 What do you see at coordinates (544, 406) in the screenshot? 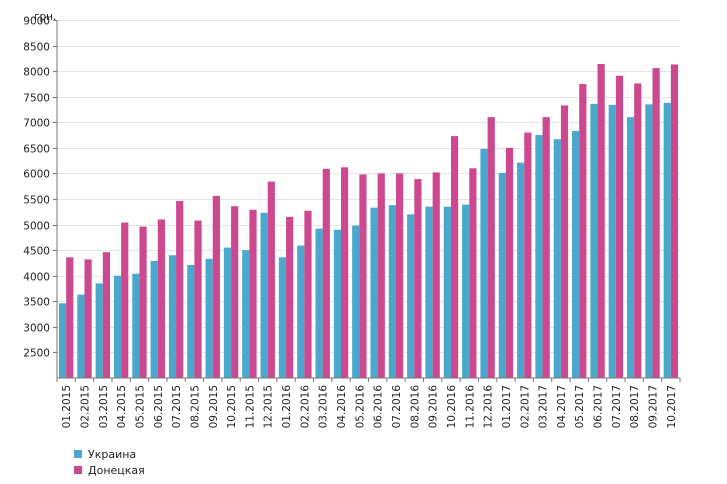
I see `x-tick-label: 03.2017` at bounding box center [544, 406].